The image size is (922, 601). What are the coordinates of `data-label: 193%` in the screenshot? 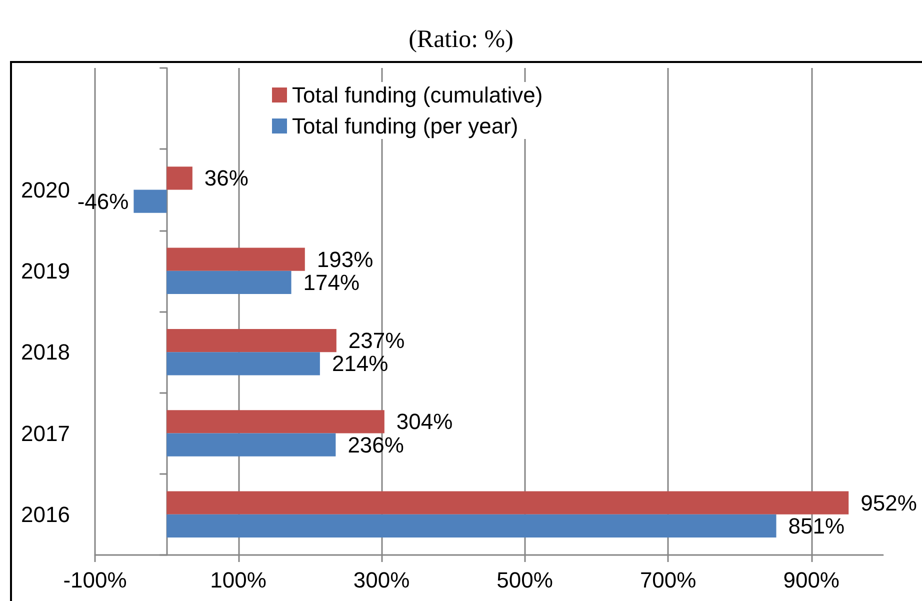 It's located at (345, 259).